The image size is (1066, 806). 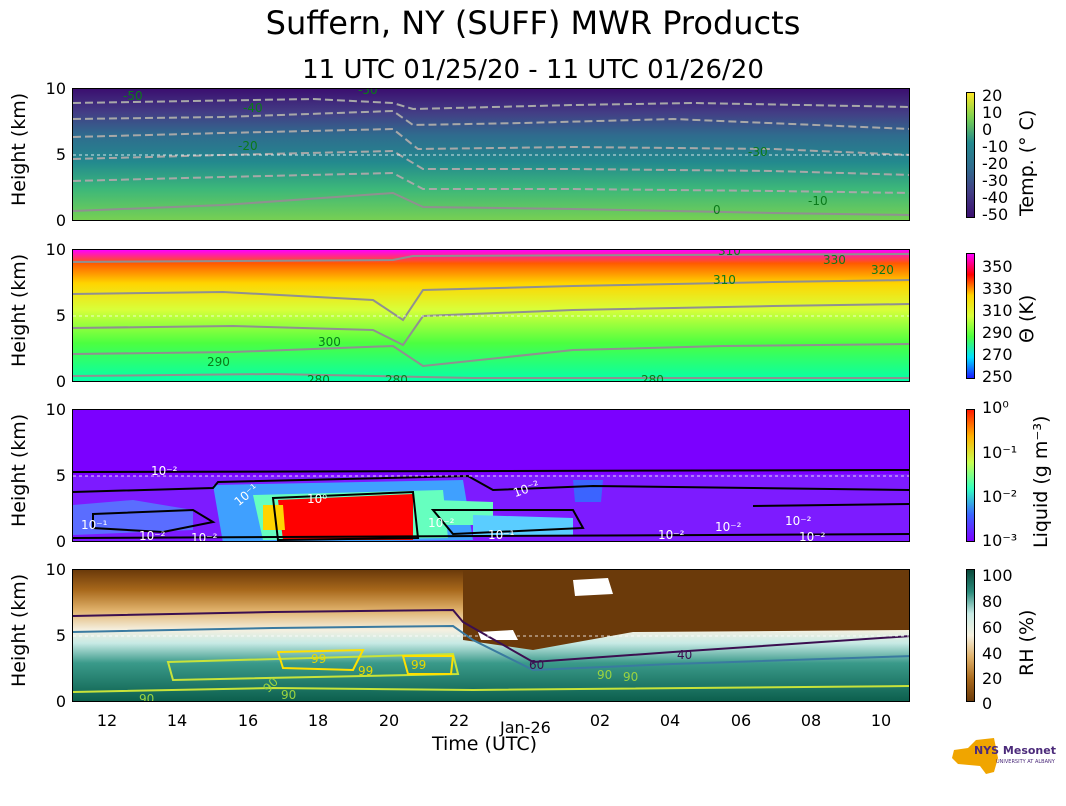 I want to click on x-tick: 12, so click(x=107, y=720).